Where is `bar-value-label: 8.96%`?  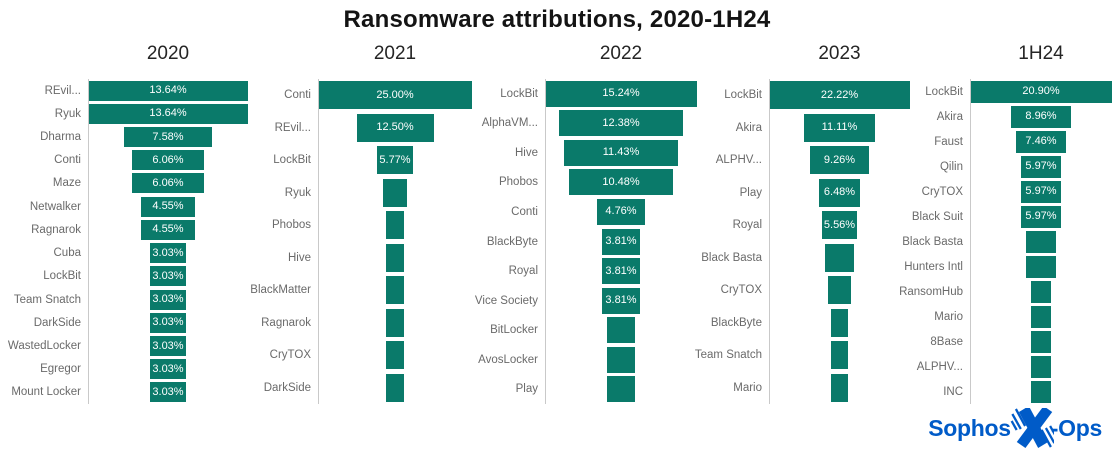
bar-value-label: 8.96% is located at coordinates (1041, 116).